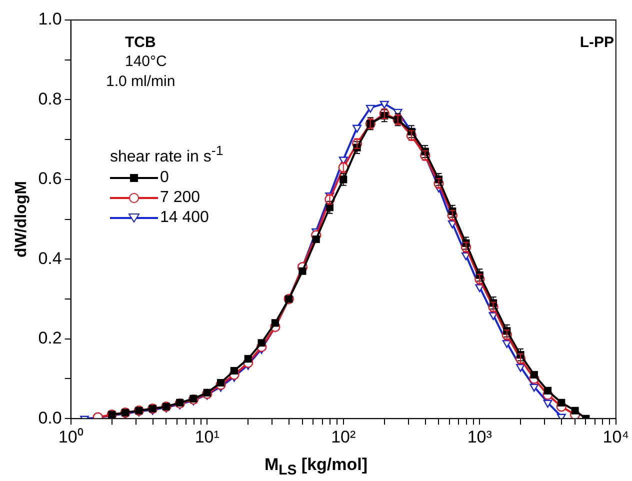 This screenshot has height=481, width=632. What do you see at coordinates (164, 178) in the screenshot?
I see `legend-label: 0` at bounding box center [164, 178].